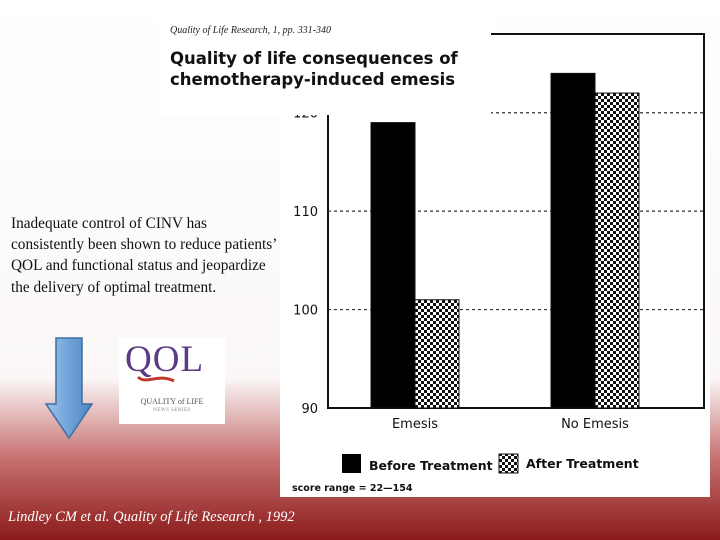 Image resolution: width=720 pixels, height=540 pixels. What do you see at coordinates (352, 488) in the screenshot?
I see `score-range-note: score range = 22—154` at bounding box center [352, 488].